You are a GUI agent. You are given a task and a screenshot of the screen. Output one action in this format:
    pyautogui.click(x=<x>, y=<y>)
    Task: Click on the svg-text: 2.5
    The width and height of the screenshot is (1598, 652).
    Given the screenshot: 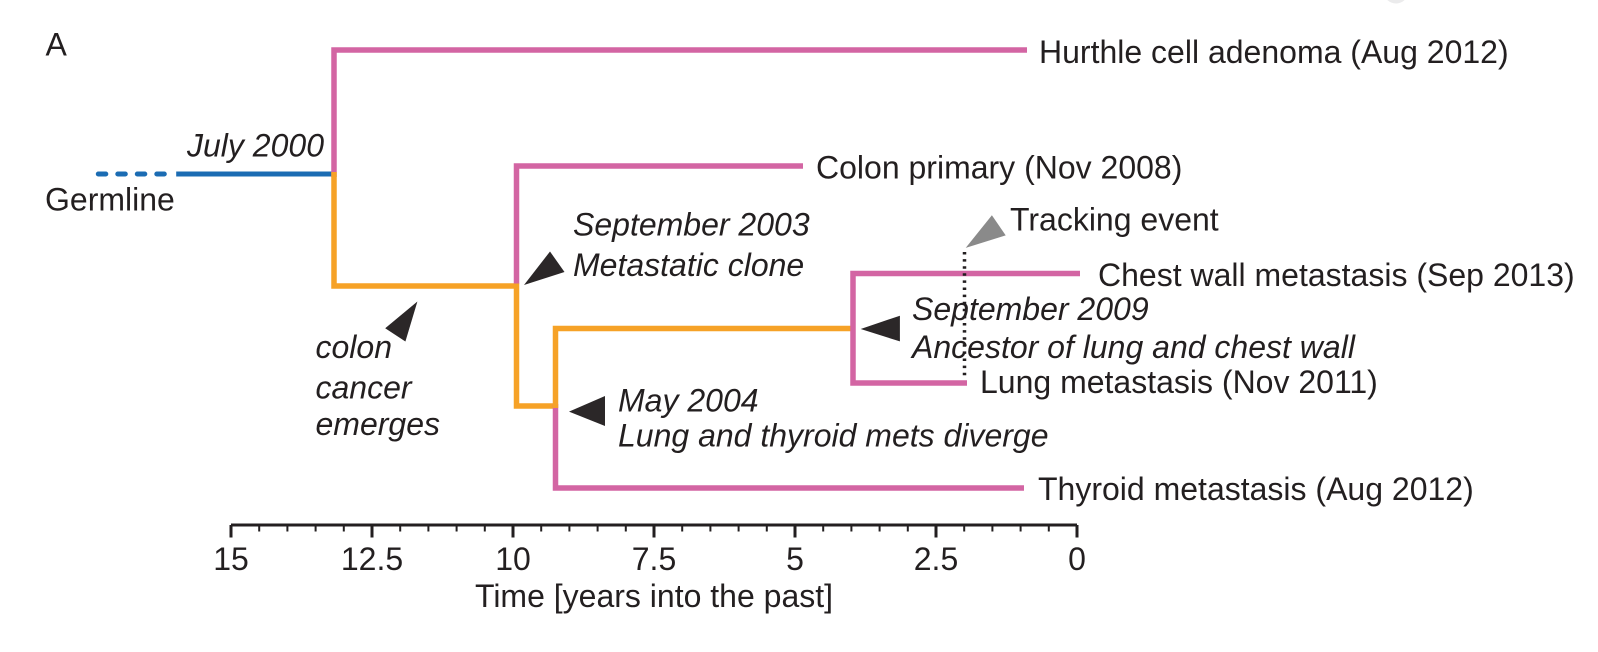 What is the action you would take?
    pyautogui.click(x=936, y=559)
    